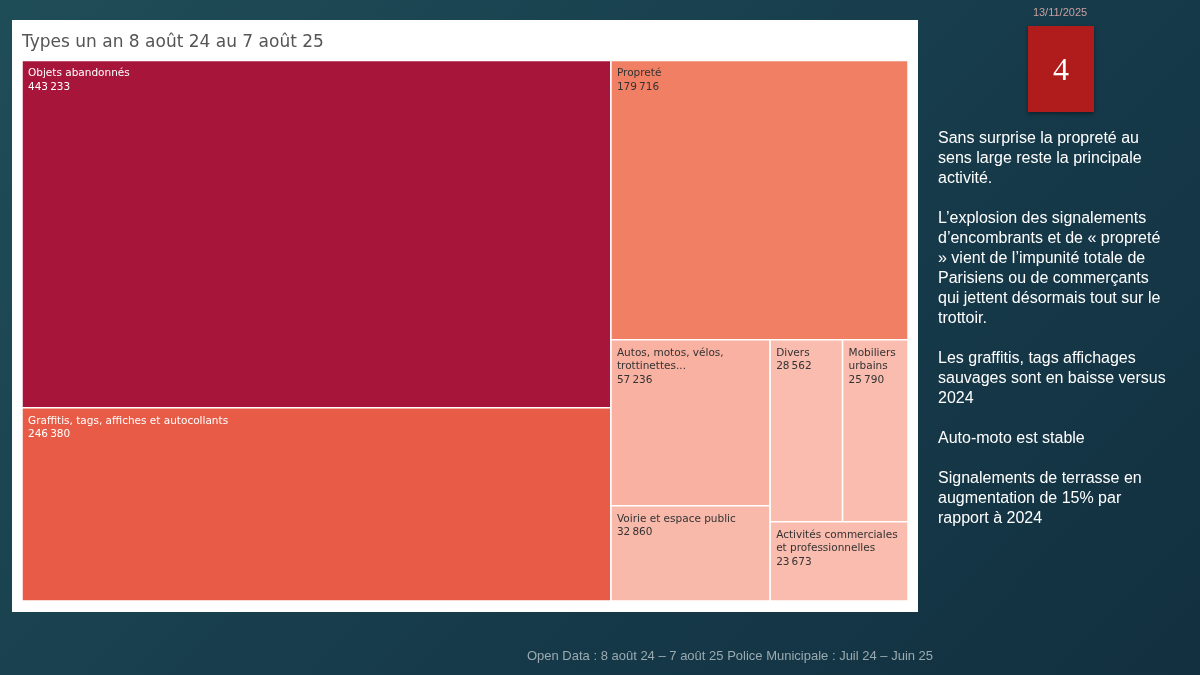  What do you see at coordinates (872, 358) in the screenshot?
I see `category-label: Mobiliers urbains` at bounding box center [872, 358].